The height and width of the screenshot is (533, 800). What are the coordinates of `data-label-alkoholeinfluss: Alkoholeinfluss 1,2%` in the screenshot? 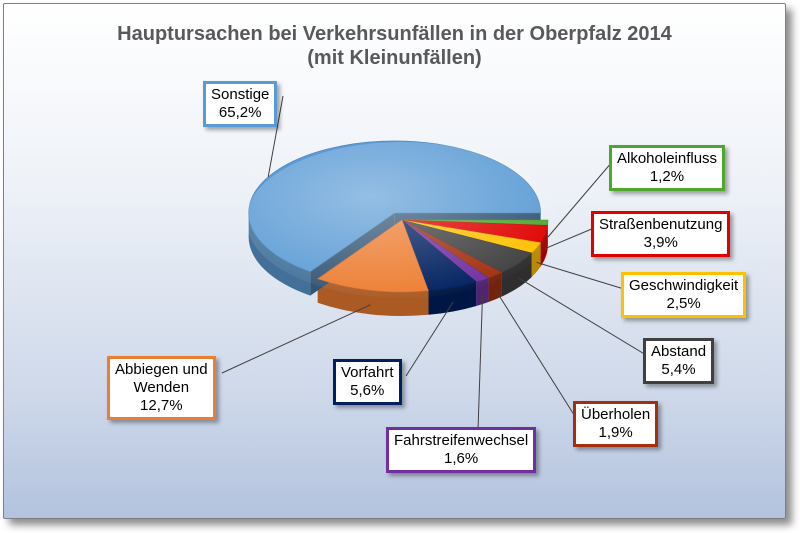 It's located at (667, 168).